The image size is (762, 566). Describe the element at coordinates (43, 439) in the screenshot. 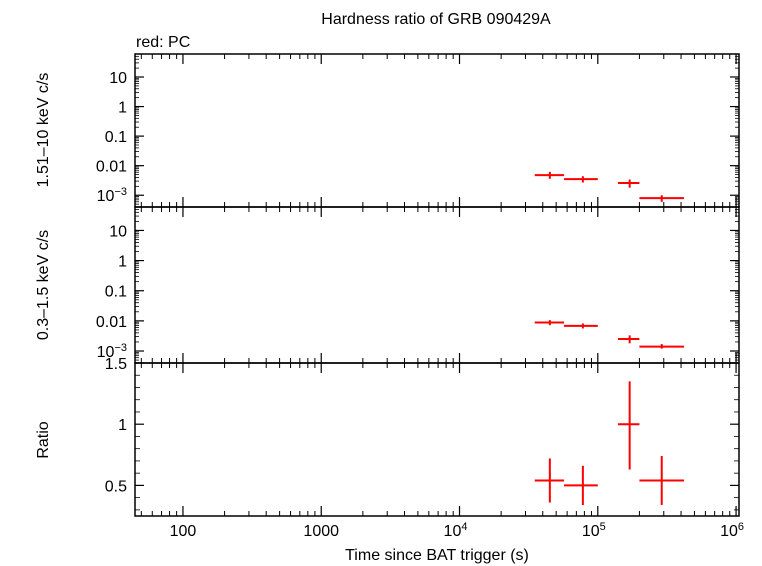

I see `y-axis-label-ratio: Ratio` at that location.